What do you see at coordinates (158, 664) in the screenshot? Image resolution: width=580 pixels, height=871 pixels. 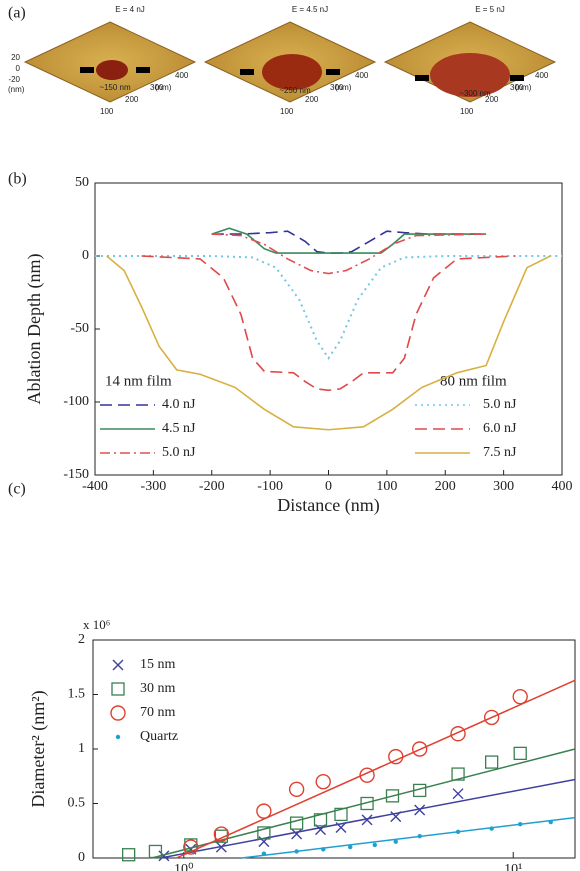 I see `legend-label: 15 nm` at bounding box center [158, 664].